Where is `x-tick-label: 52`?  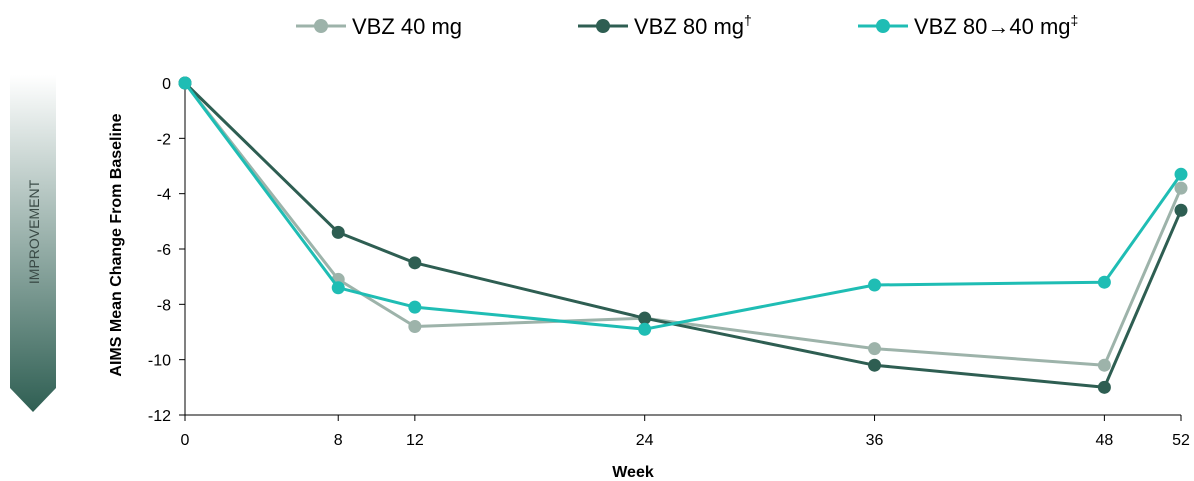
x-tick-label: 52 is located at coordinates (1181, 440).